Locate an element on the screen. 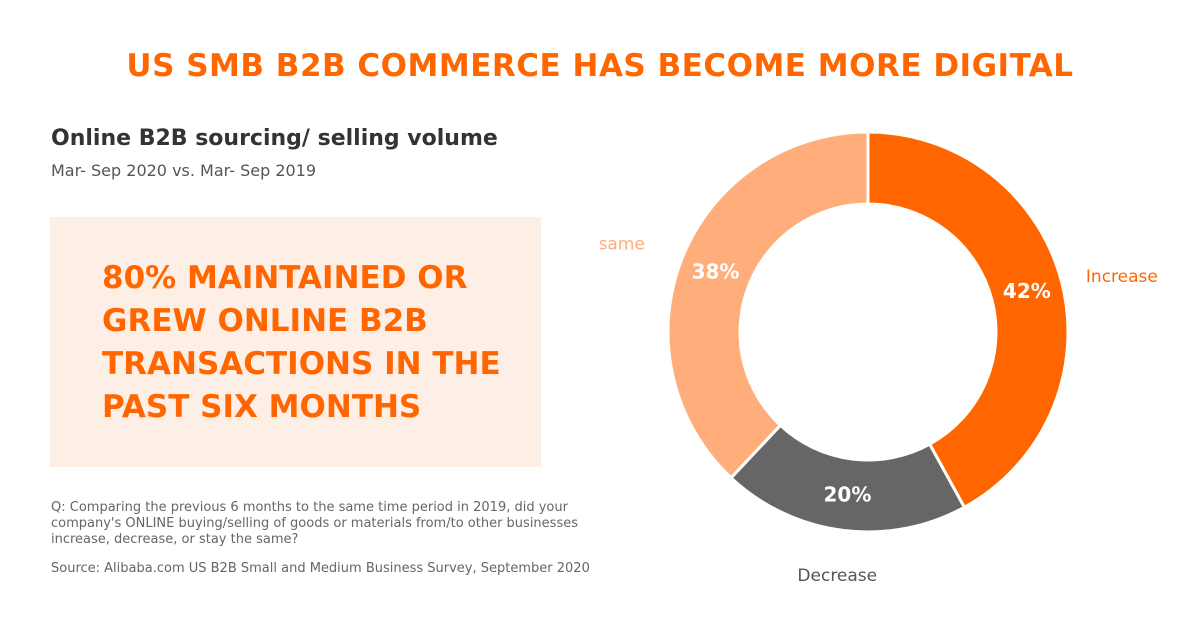 This screenshot has width=1200, height=628. category-label-stay-the-same: Stay the same is located at coordinates (622, 245).